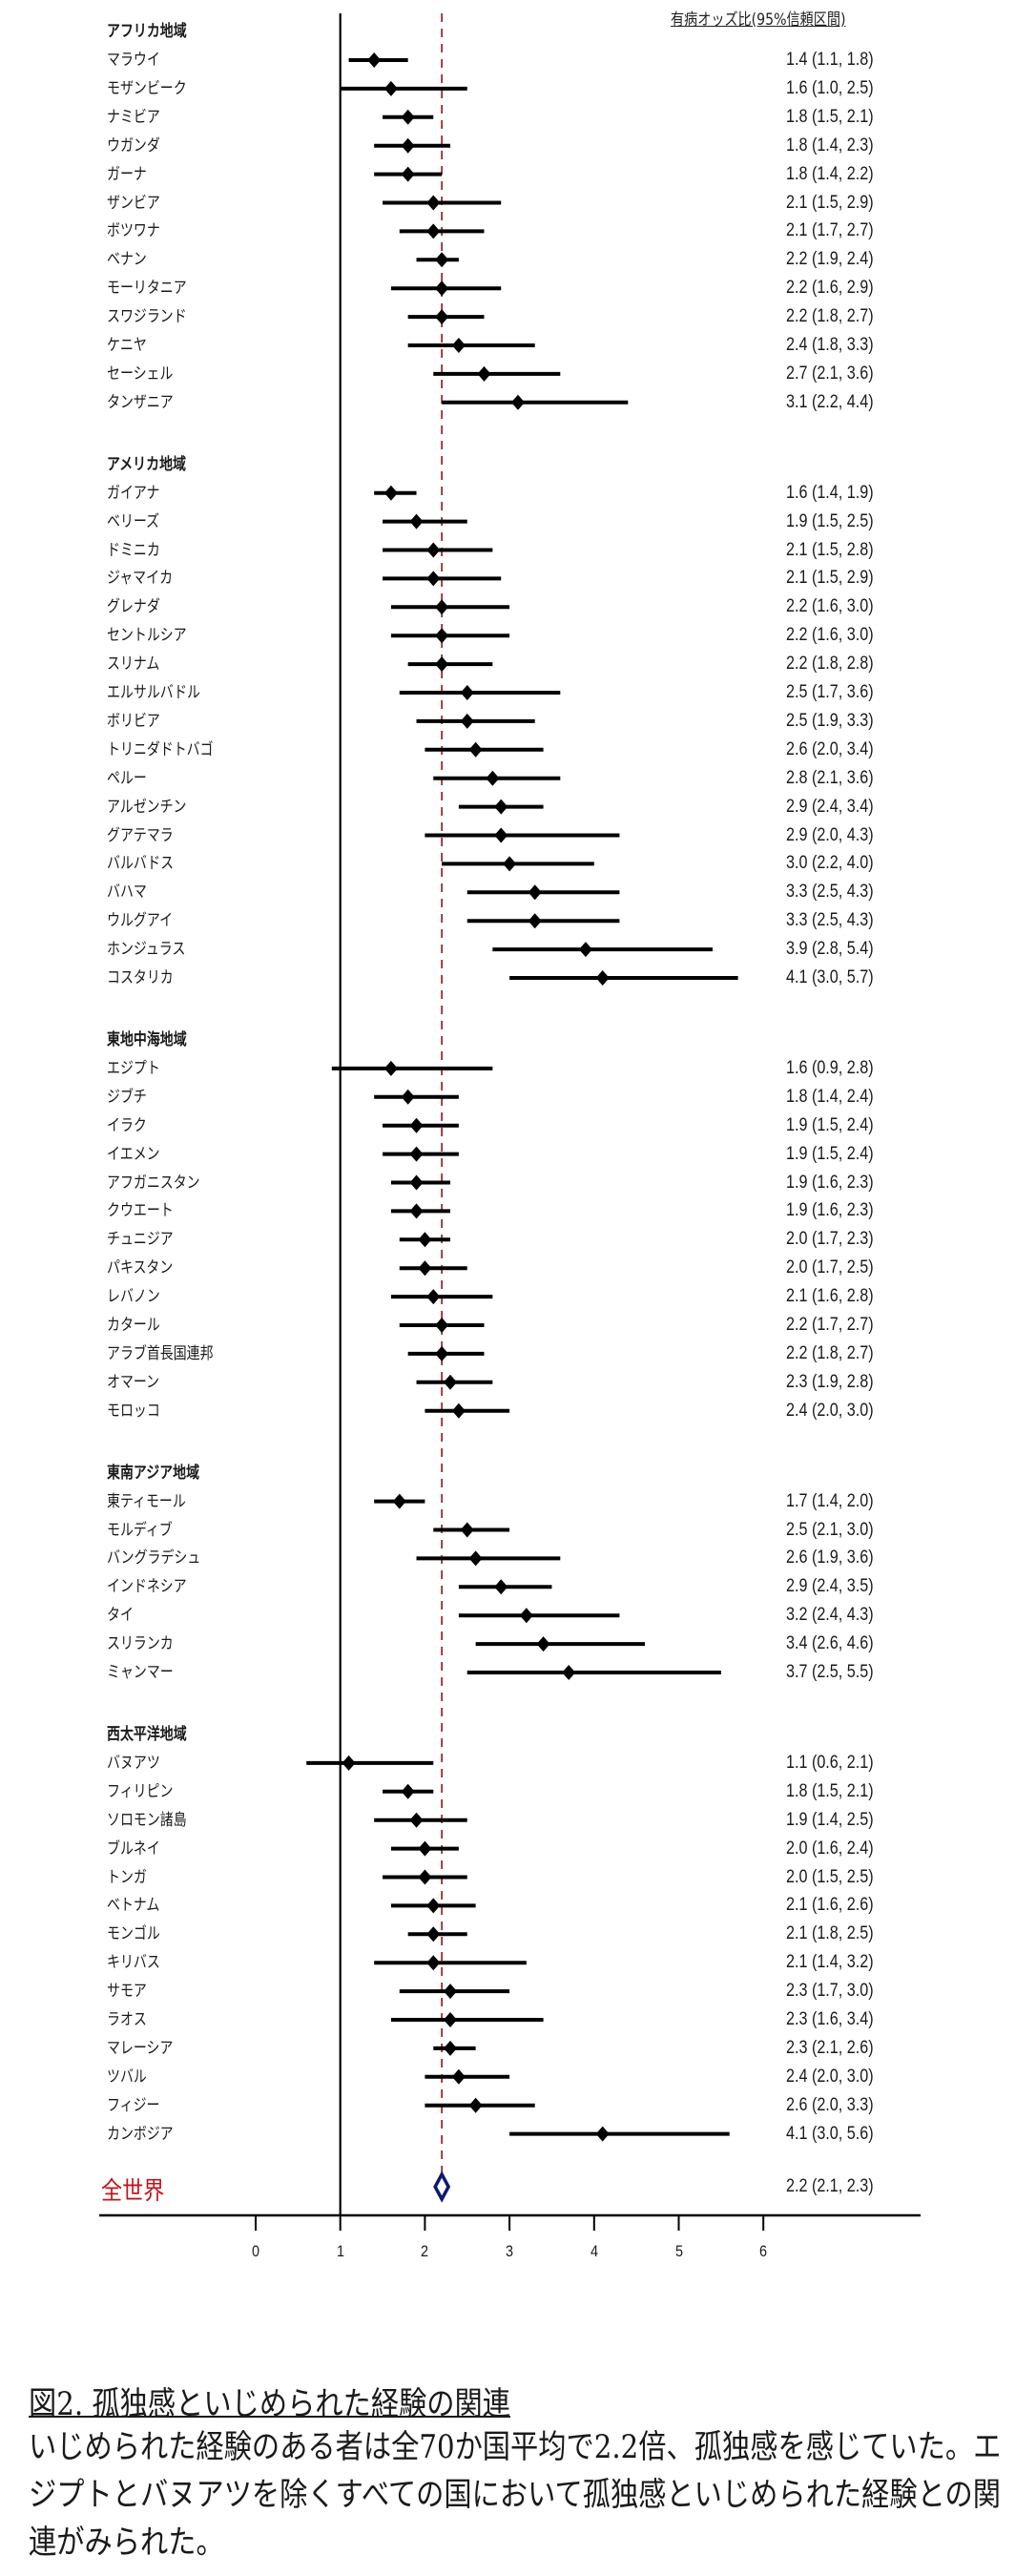 The width and height of the screenshot is (1036, 2576). Describe the element at coordinates (133, 1154) in the screenshot. I see `country-label: イエメン` at that location.